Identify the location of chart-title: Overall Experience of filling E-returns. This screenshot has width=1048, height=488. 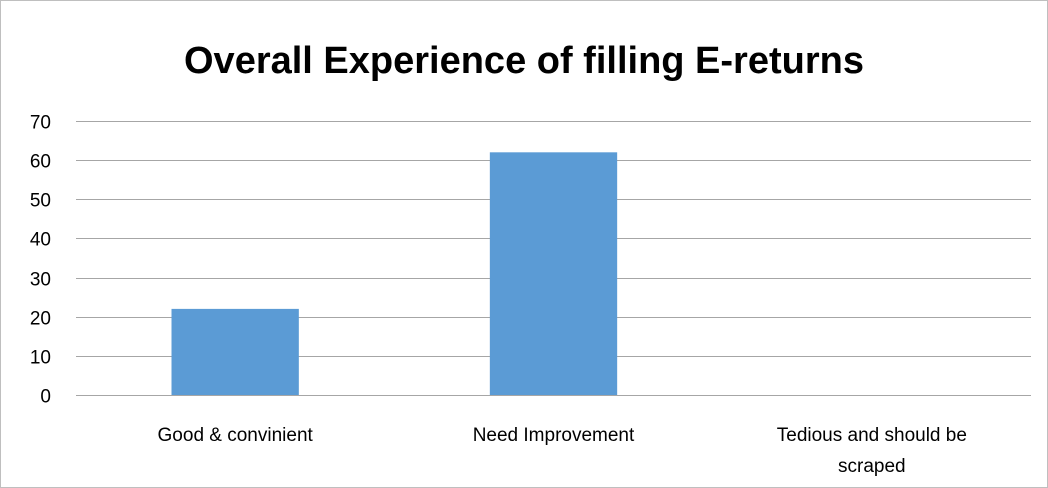
(524, 61).